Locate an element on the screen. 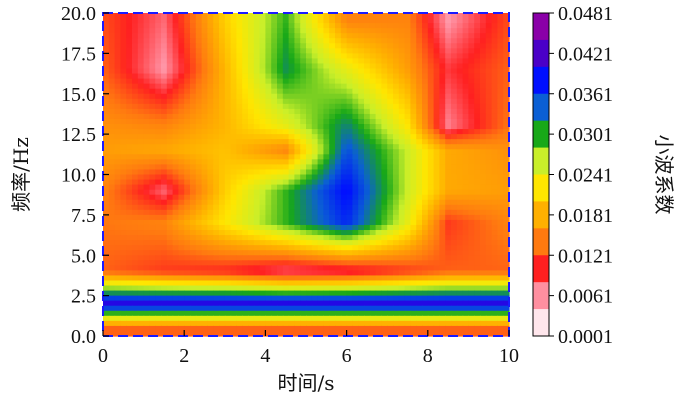 The height and width of the screenshot is (400, 687). x-tick-label: 8 is located at coordinates (428, 356).